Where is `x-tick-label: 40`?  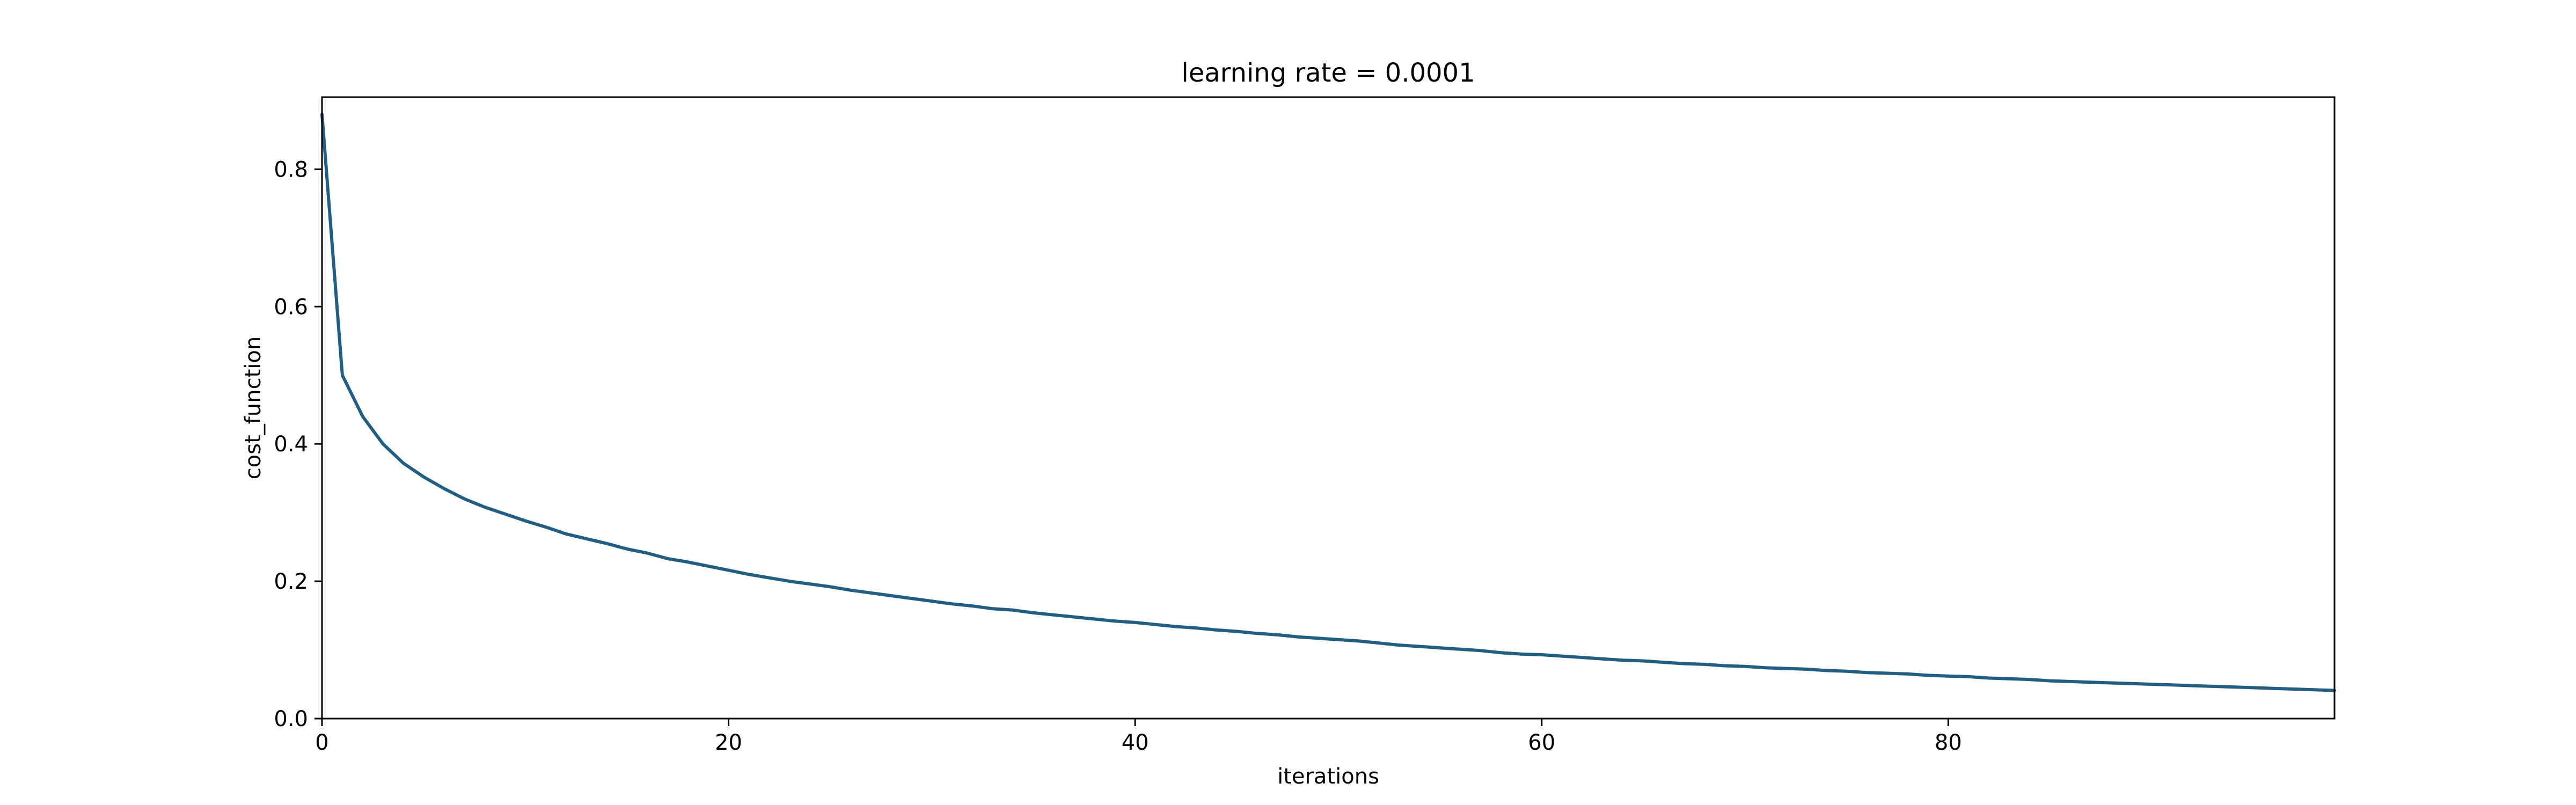
x-tick-label: 40 is located at coordinates (1135, 742).